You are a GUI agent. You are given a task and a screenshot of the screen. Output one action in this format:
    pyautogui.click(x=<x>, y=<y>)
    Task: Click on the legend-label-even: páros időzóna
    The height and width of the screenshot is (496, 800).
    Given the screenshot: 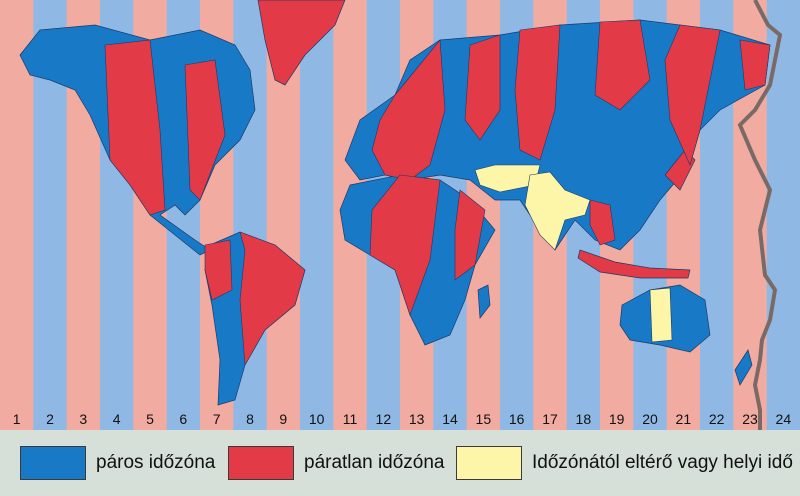 What is the action you would take?
    pyautogui.click(x=156, y=462)
    